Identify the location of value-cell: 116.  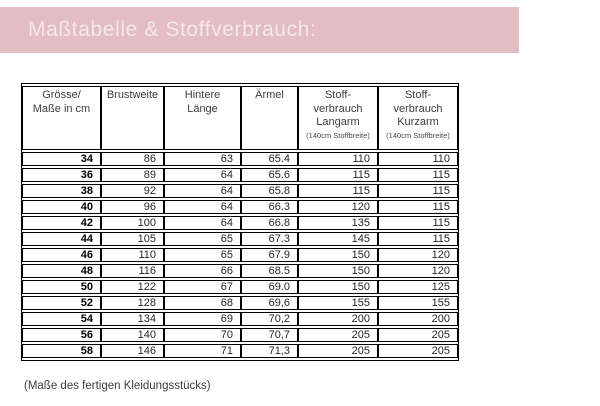
(132, 271).